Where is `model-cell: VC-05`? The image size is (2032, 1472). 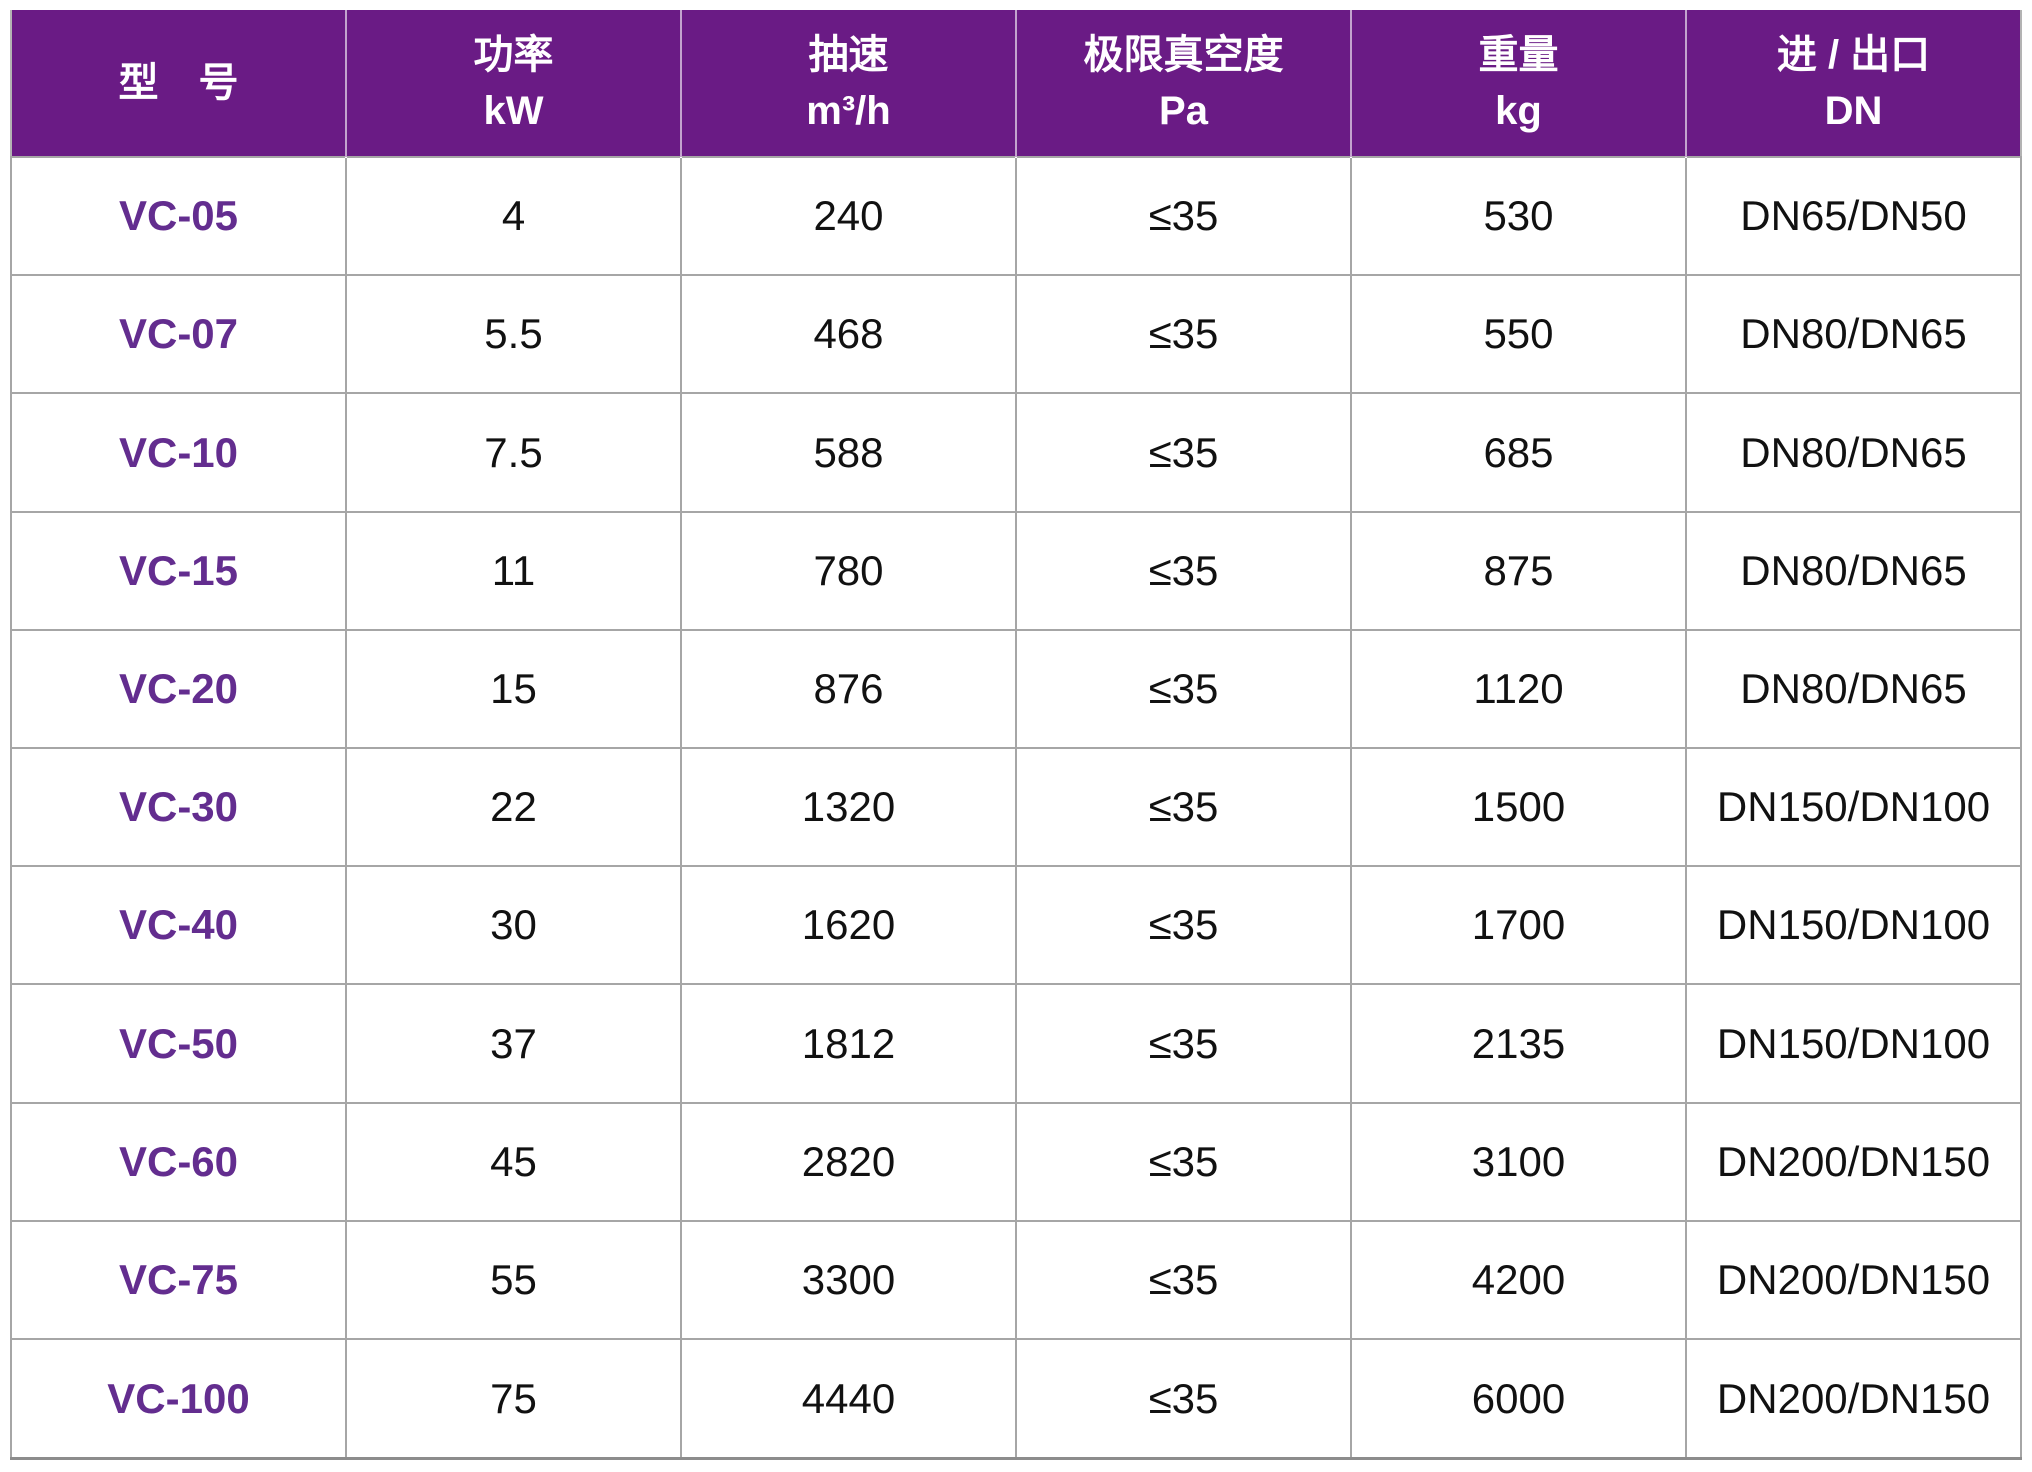
model-cell: VC-05 is located at coordinates (178, 216).